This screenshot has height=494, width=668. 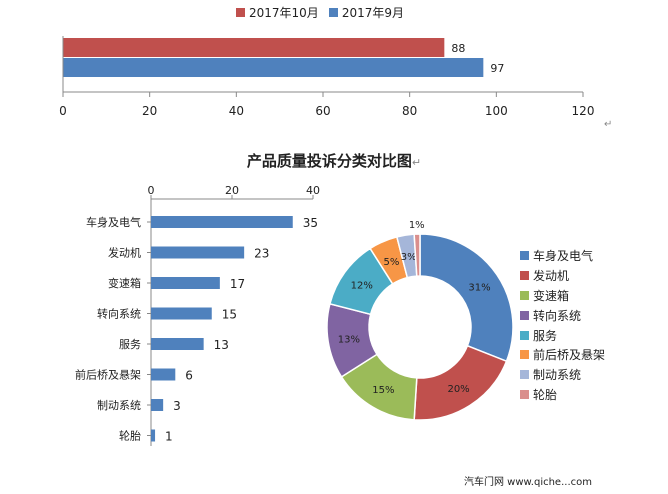 I want to click on legend-item: 轮胎, so click(x=562, y=395).